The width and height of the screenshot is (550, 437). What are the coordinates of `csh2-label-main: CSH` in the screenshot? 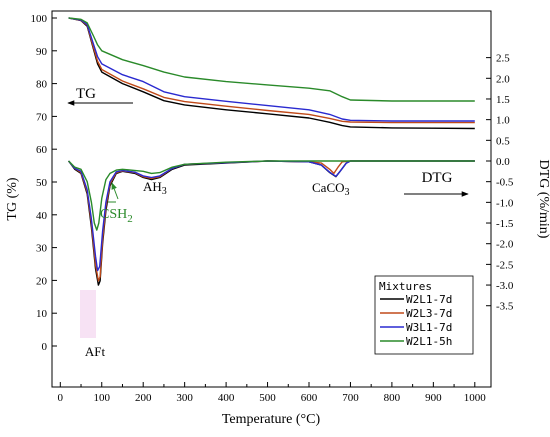 It's located at (113, 214).